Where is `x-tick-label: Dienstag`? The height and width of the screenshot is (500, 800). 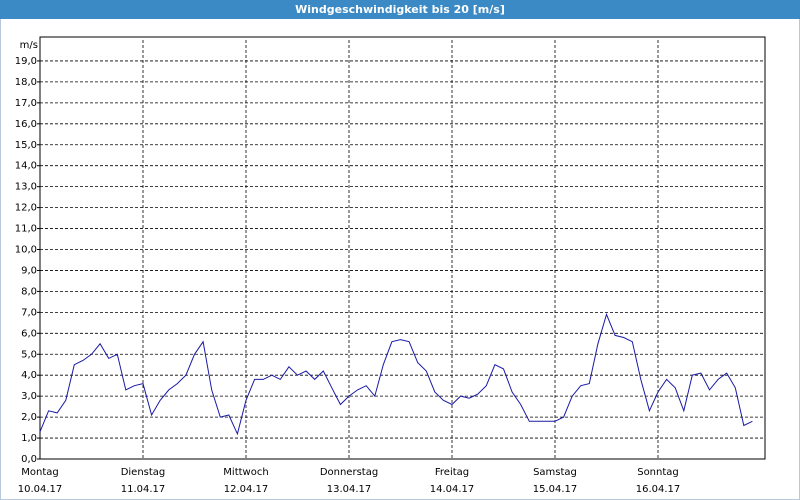
x-tick-label: Dienstag is located at coordinates (143, 472).